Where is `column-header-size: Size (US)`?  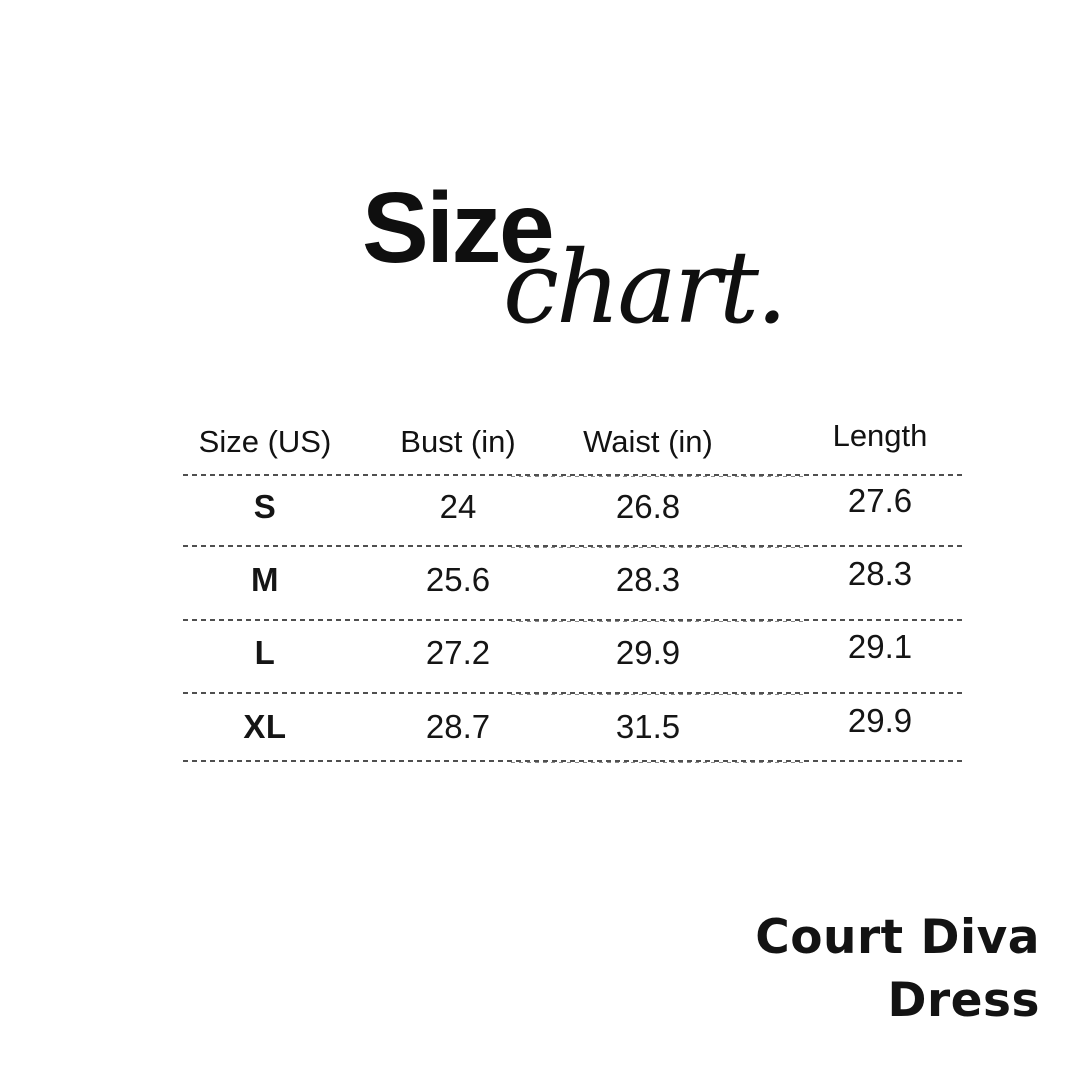 column-header-size: Size (US) is located at coordinates (265, 441).